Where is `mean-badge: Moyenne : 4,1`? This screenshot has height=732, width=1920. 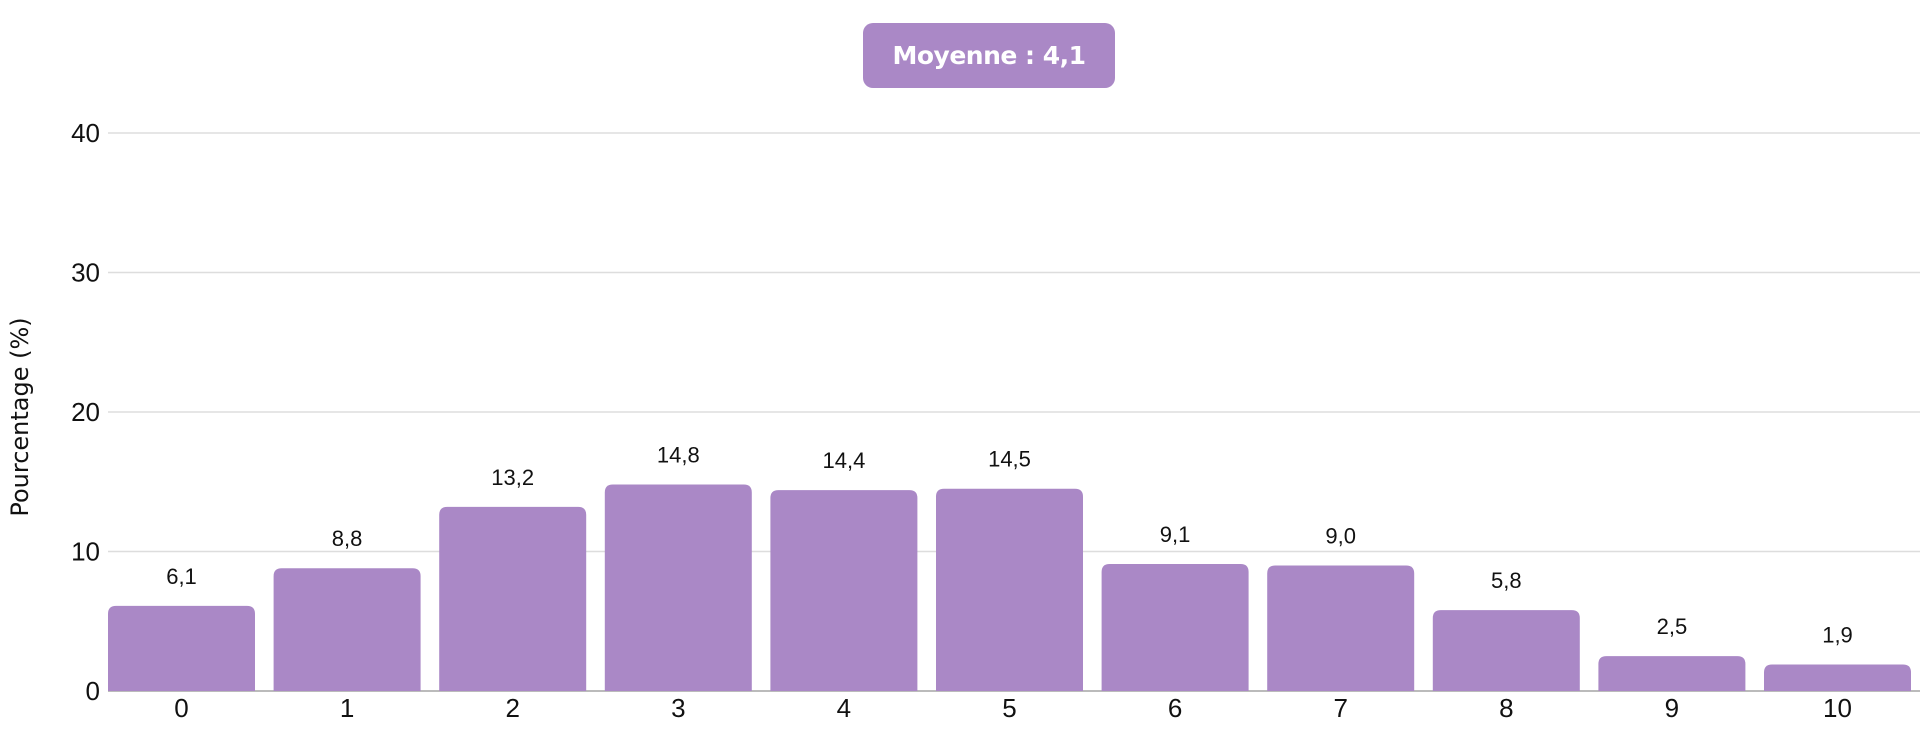
mean-badge: Moyenne : 4,1 is located at coordinates (989, 55).